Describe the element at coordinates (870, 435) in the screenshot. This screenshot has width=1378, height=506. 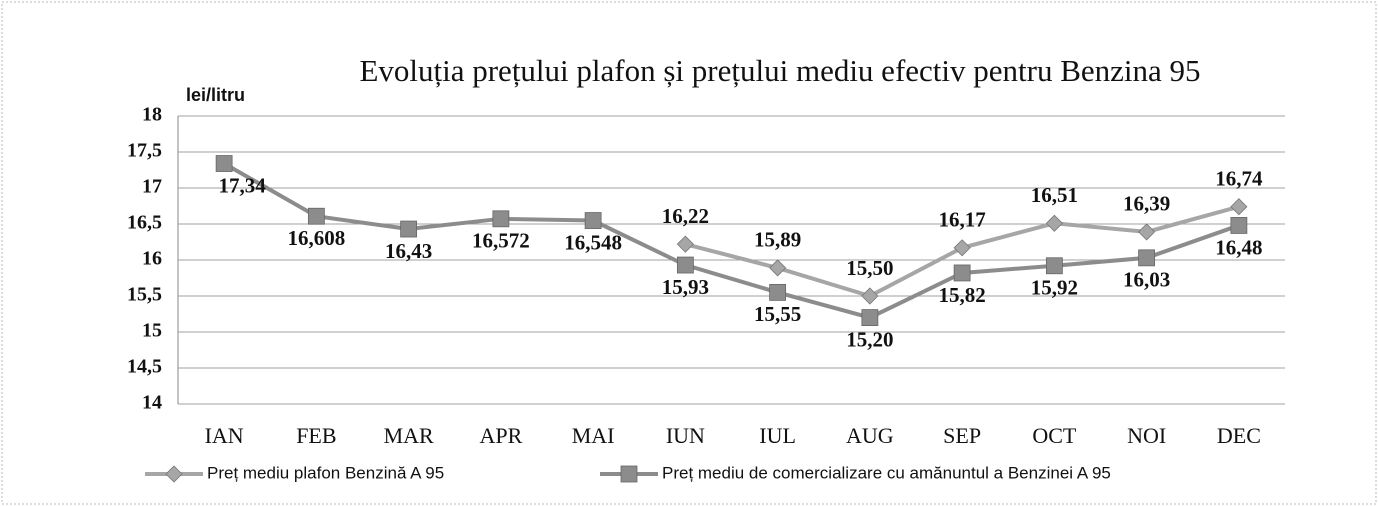
I see `x-tick-label: AUG` at that location.